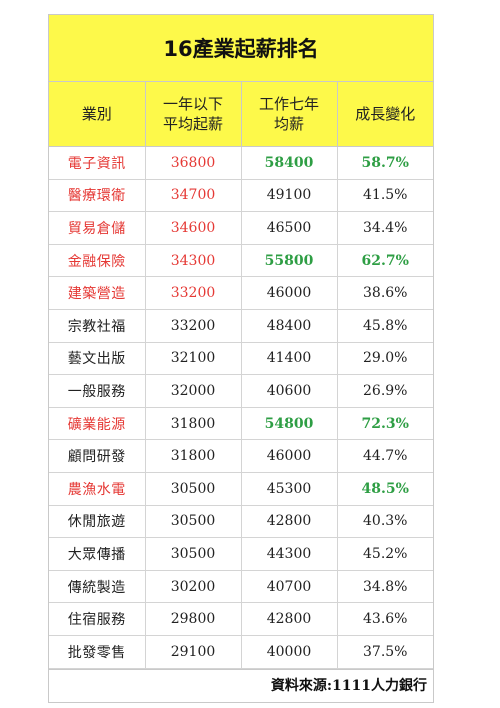  Describe the element at coordinates (193, 619) in the screenshot. I see `cell-starting-salary: 29800` at that location.